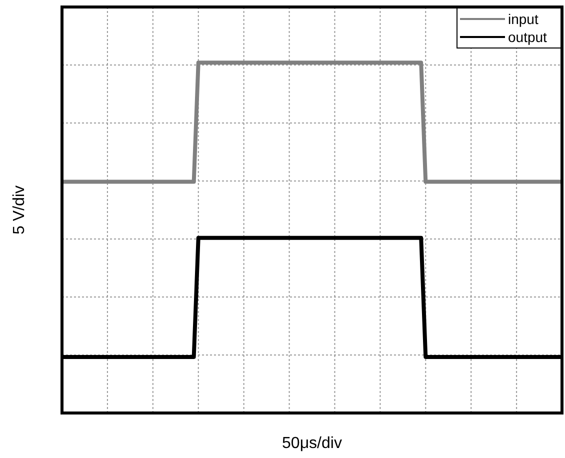 This screenshot has height=458, width=565. Describe the element at coordinates (528, 37) in the screenshot. I see `legend-label: output` at that location.